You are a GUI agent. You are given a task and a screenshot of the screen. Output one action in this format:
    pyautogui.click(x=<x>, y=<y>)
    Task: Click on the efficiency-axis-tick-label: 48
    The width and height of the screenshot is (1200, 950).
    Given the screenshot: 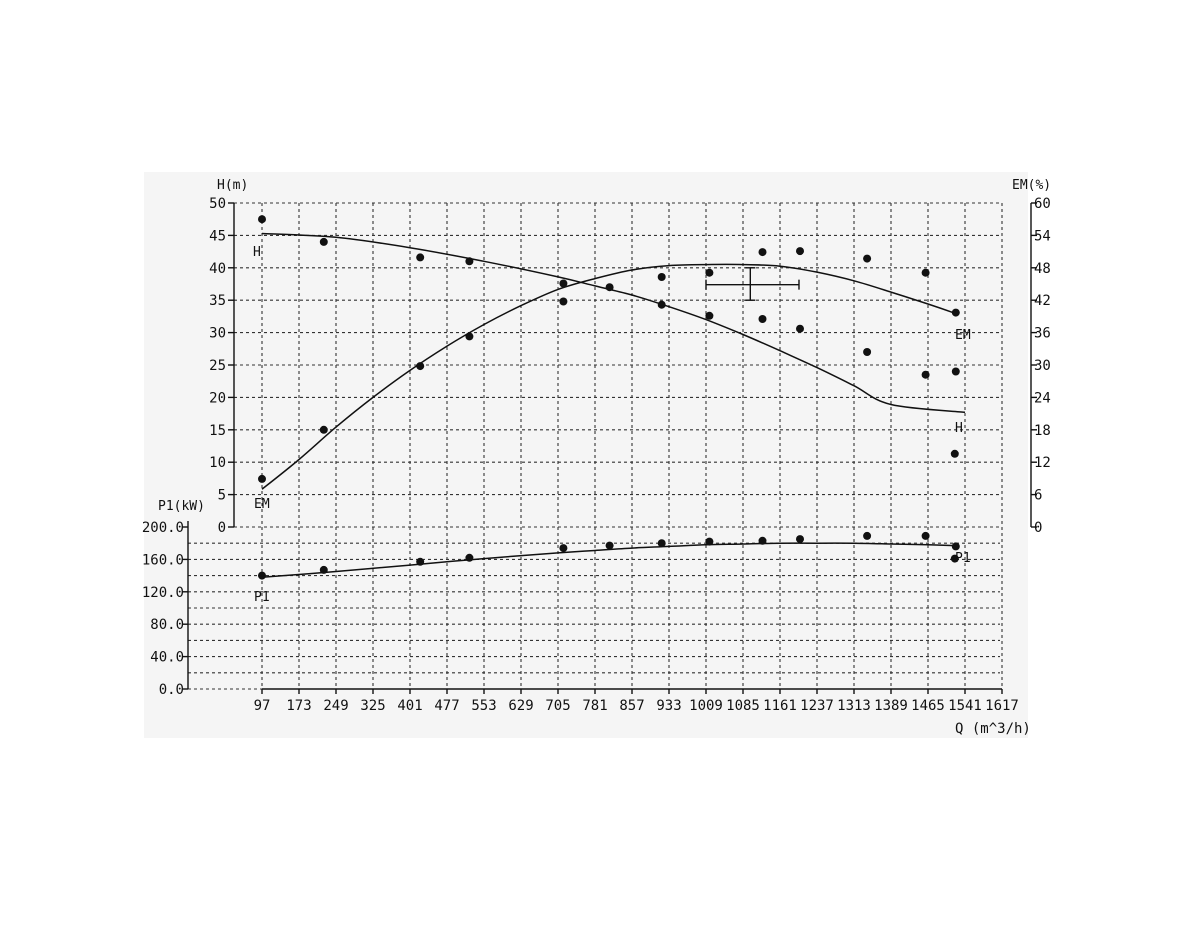 What is the action you would take?
    pyautogui.click(x=1042, y=269)
    